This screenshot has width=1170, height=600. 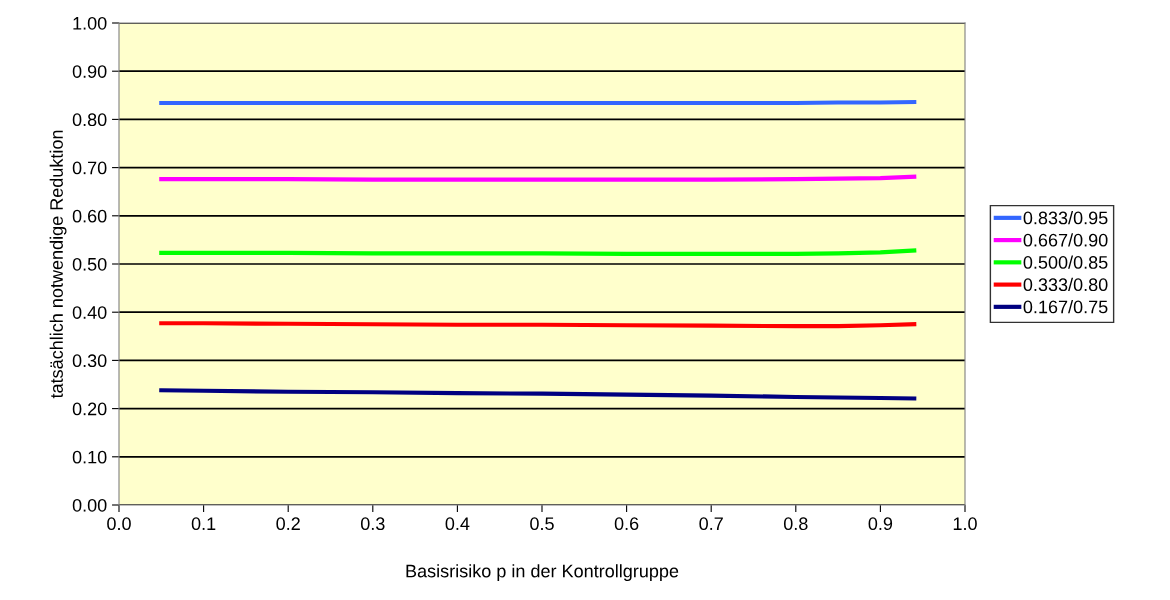 I want to click on x-axis-title: Basisrisiko p in der Kontrollgruppe, so click(x=542, y=573).